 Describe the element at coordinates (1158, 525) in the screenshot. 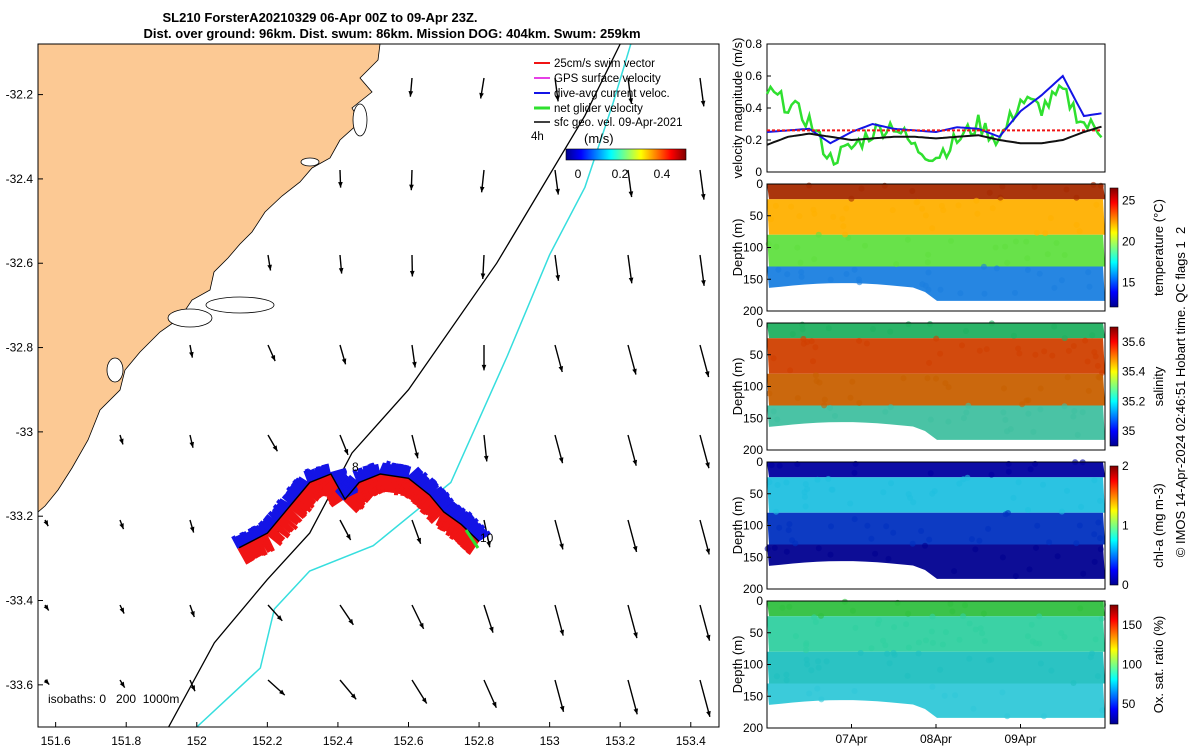

I see `colorbar-label: chl-a (mg m-3)` at that location.